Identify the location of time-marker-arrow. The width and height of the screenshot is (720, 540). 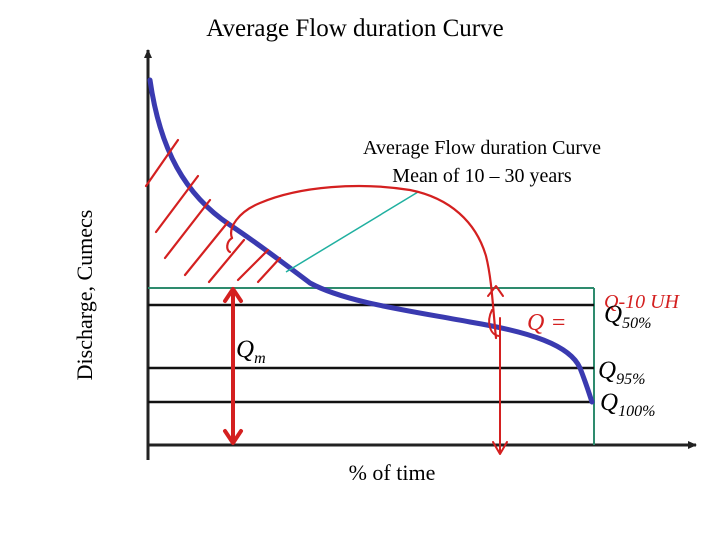
(500, 448).